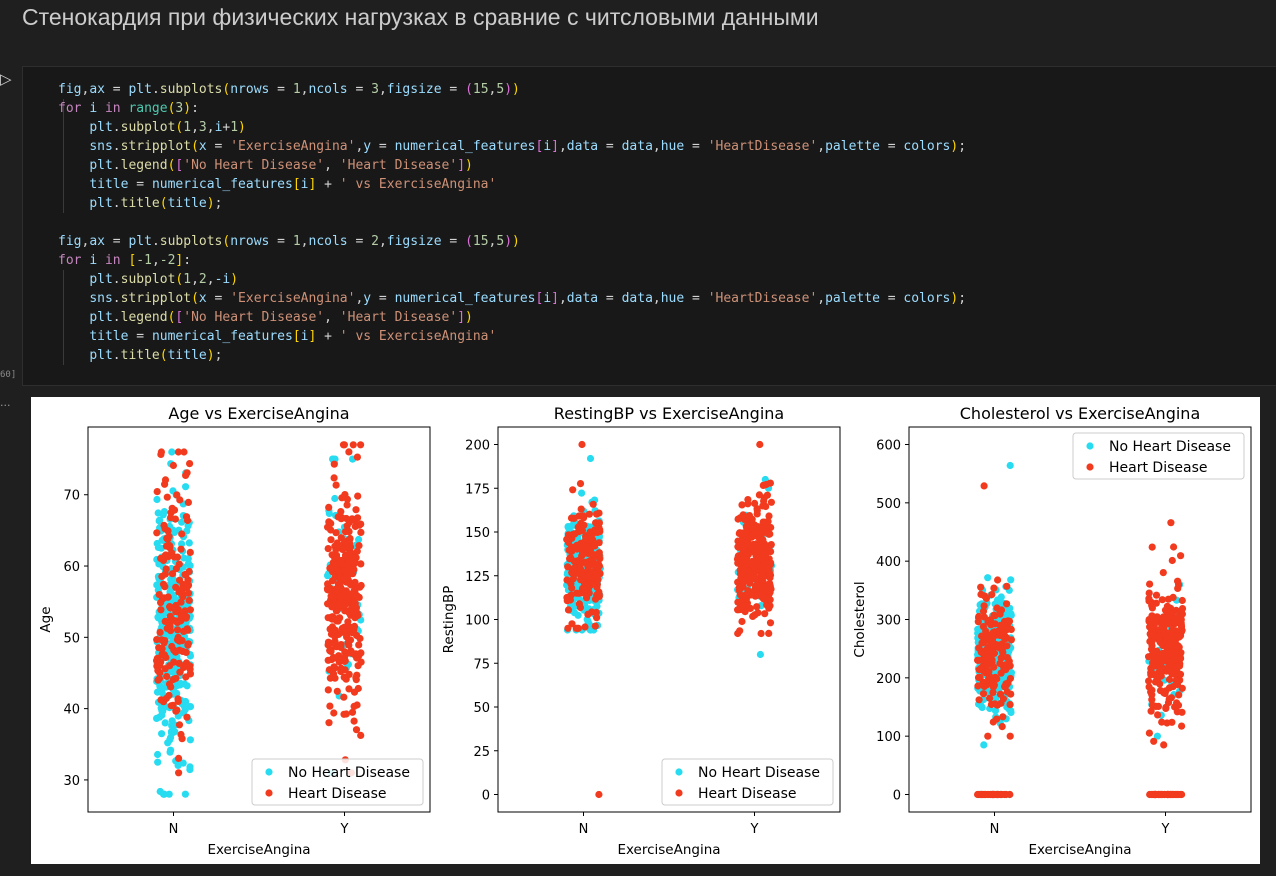  What do you see at coordinates (226, 127) in the screenshot?
I see `code-token: +` at bounding box center [226, 127].